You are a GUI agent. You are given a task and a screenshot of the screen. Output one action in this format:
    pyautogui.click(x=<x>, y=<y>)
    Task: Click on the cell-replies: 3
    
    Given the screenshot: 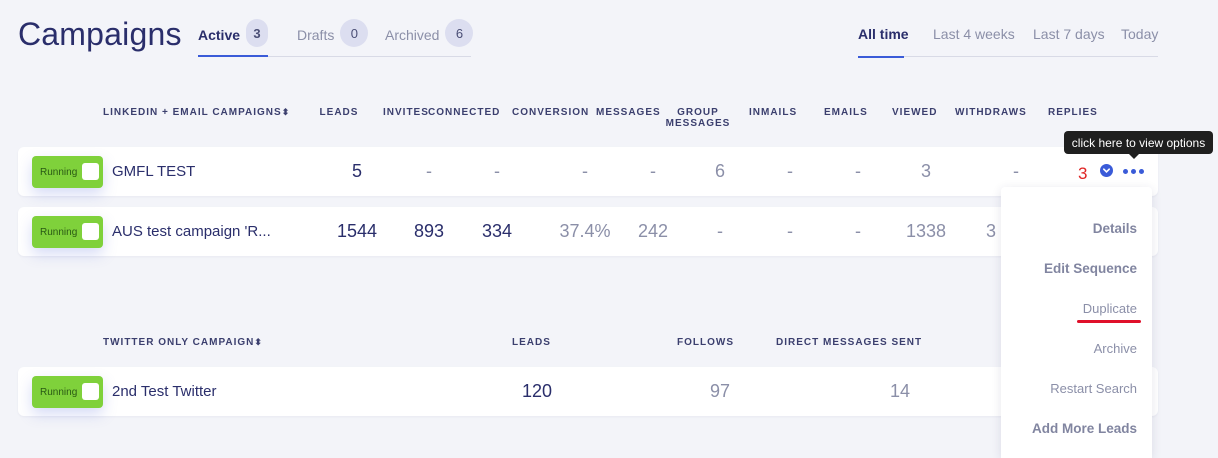 What is the action you would take?
    pyautogui.click(x=1083, y=173)
    